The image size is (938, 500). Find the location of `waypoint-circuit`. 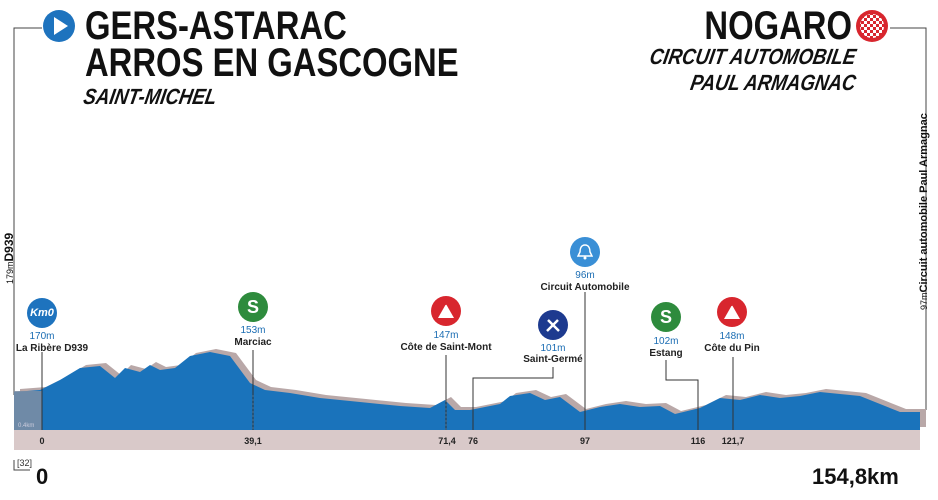

waypoint-circuit is located at coordinates (585, 252).